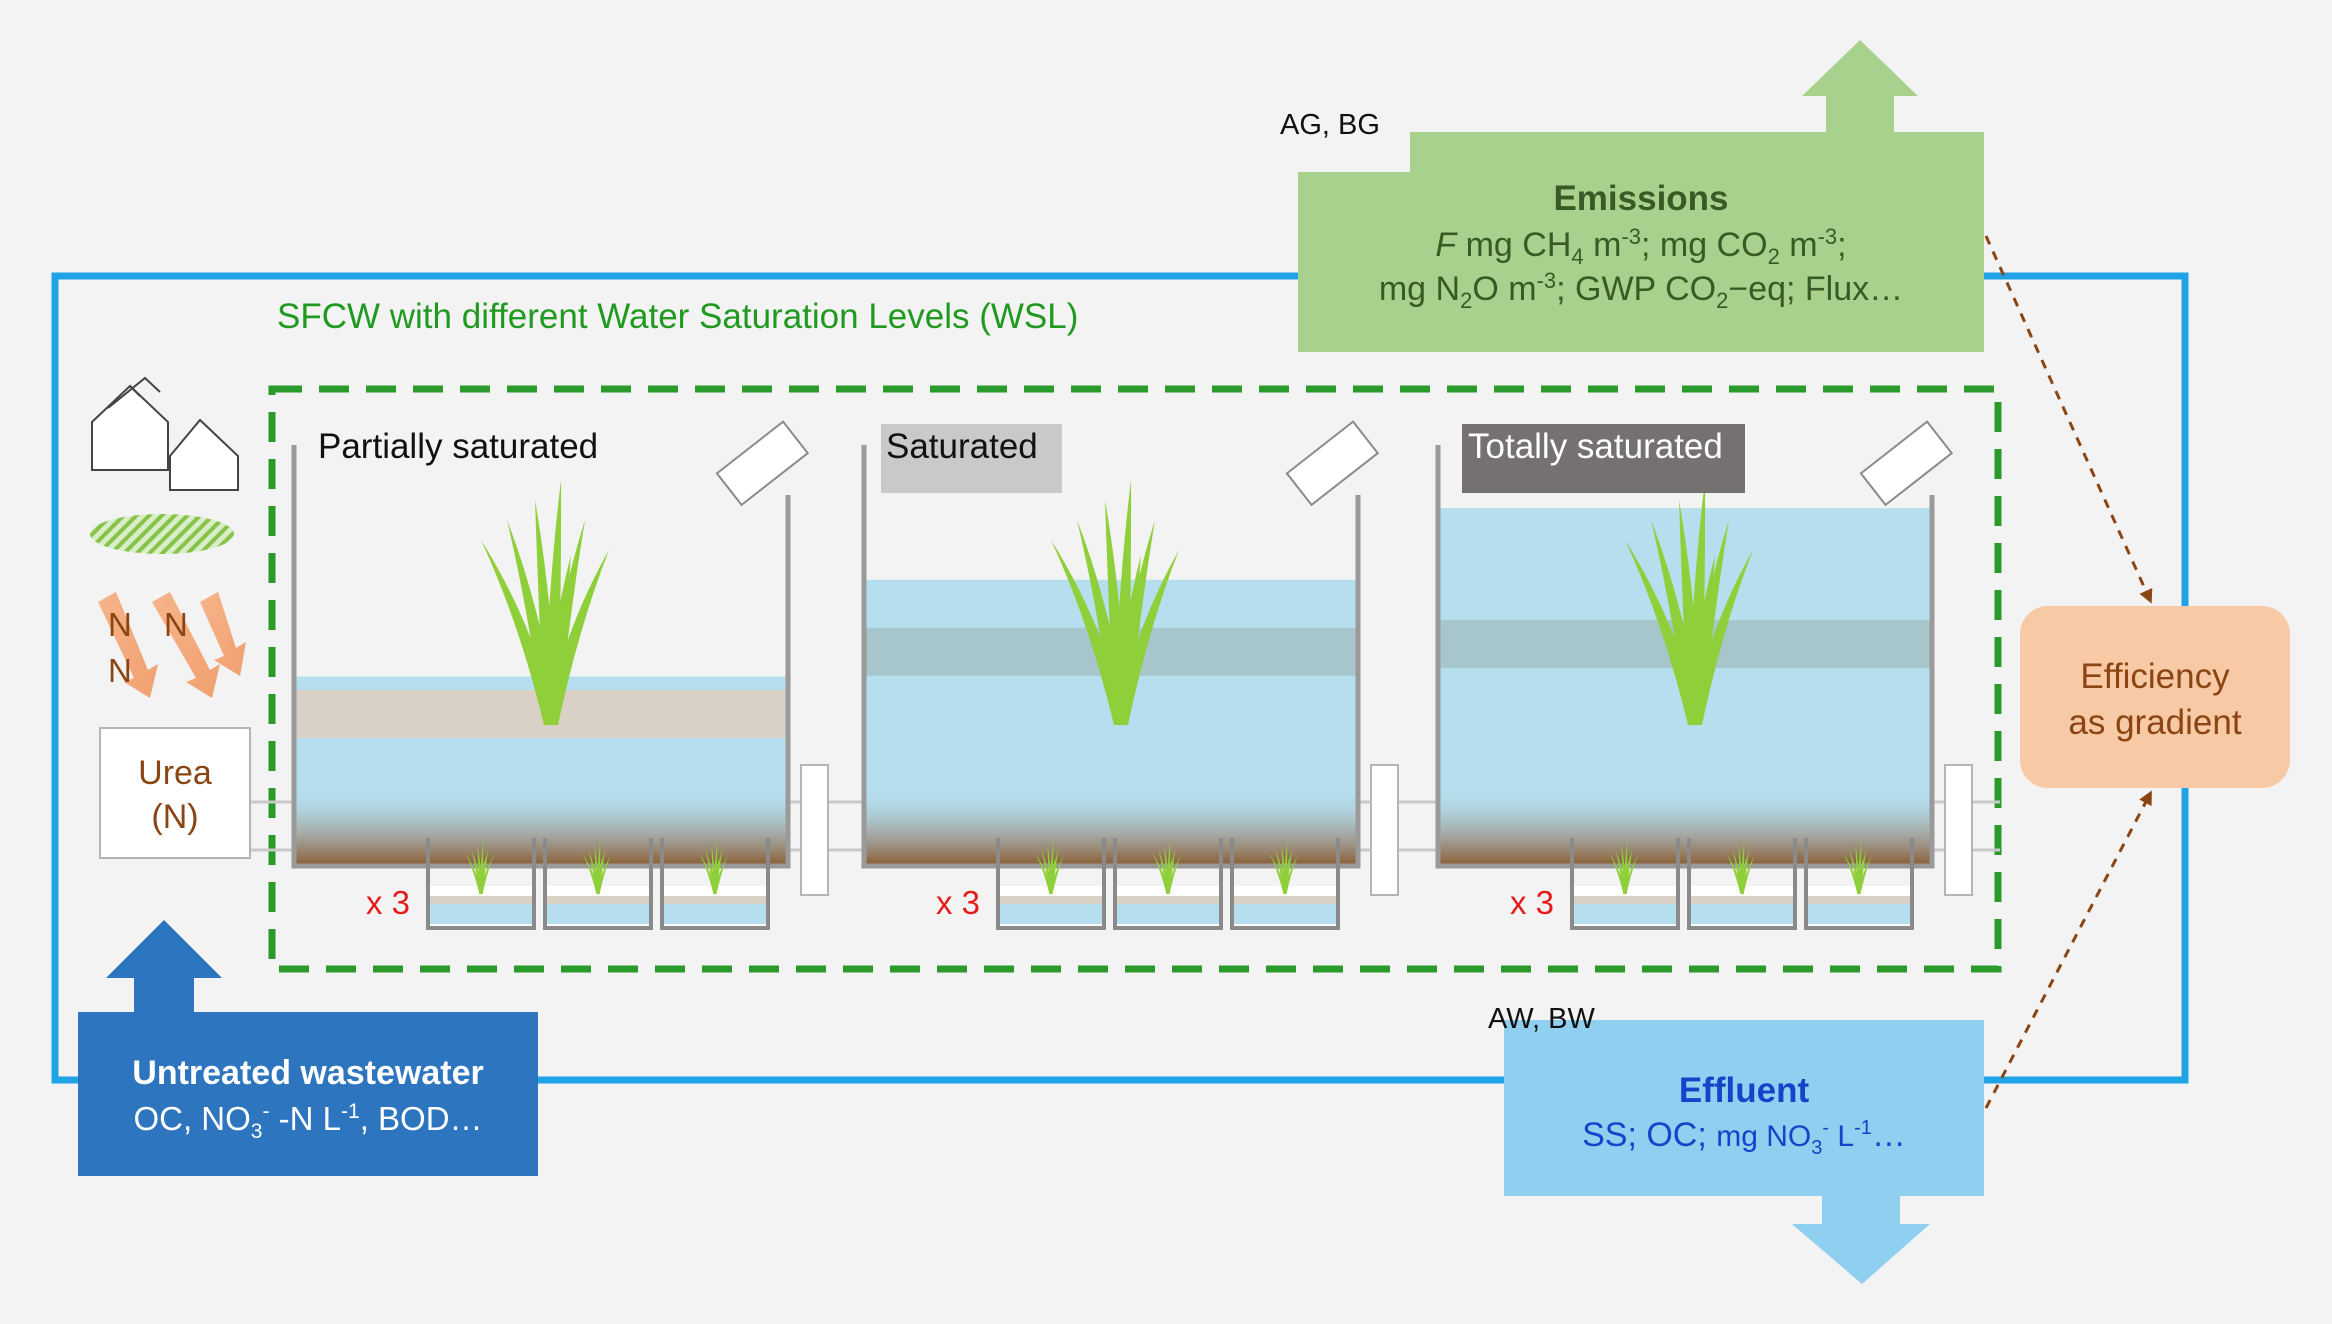  What do you see at coordinates (1541, 1019) in the screenshot?
I see `effluent-tag: AW, BW` at bounding box center [1541, 1019].